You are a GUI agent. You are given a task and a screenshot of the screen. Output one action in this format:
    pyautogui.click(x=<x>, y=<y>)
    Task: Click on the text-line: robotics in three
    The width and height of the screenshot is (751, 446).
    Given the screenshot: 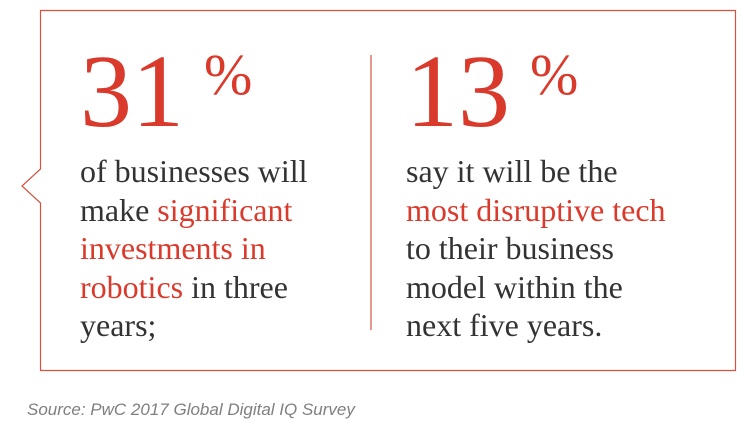 What is the action you would take?
    pyautogui.click(x=194, y=287)
    